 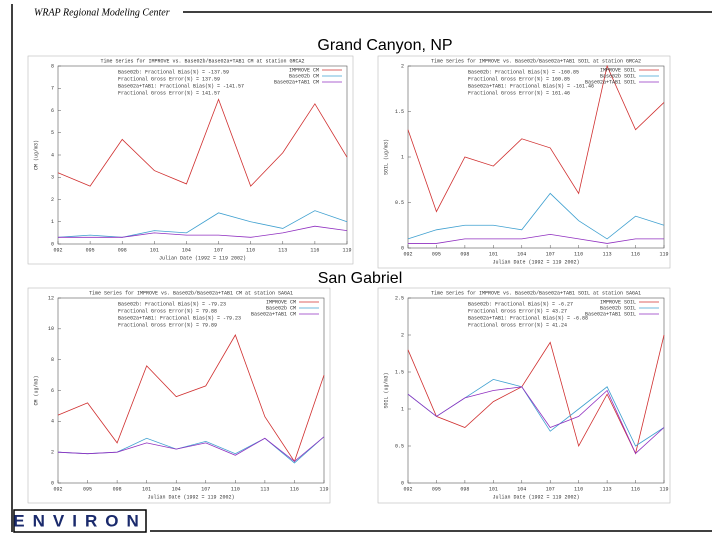 I want to click on plot-frame, so click(x=536, y=390).